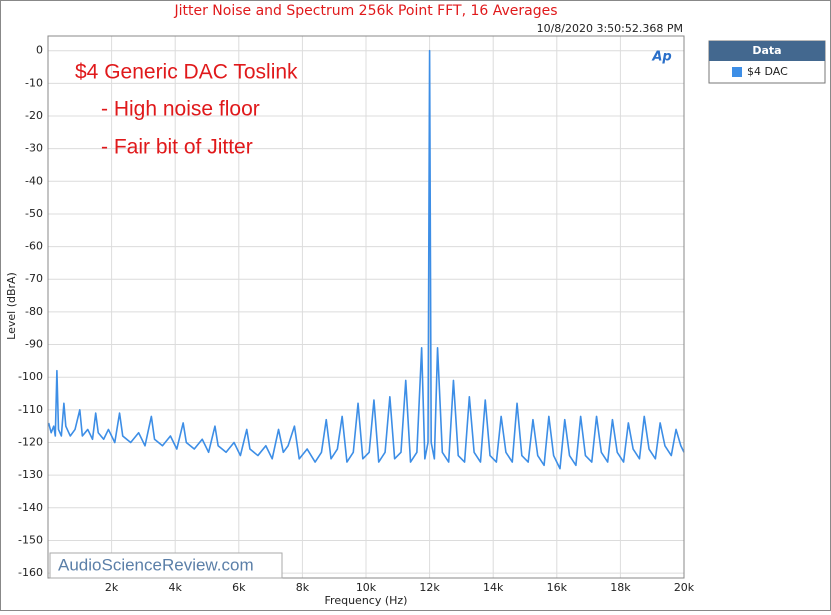 This screenshot has width=831, height=615. I want to click on y-axis-label: Level (dBrA), so click(11, 306).